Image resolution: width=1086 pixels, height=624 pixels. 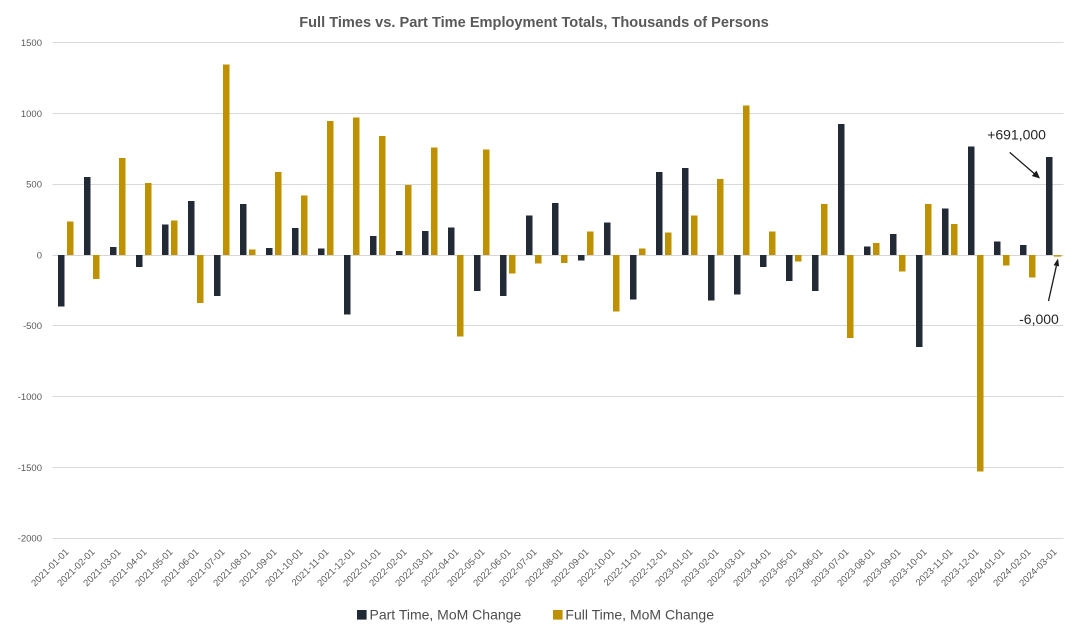 What do you see at coordinates (31, 43) in the screenshot?
I see `svg-text: 1500` at bounding box center [31, 43].